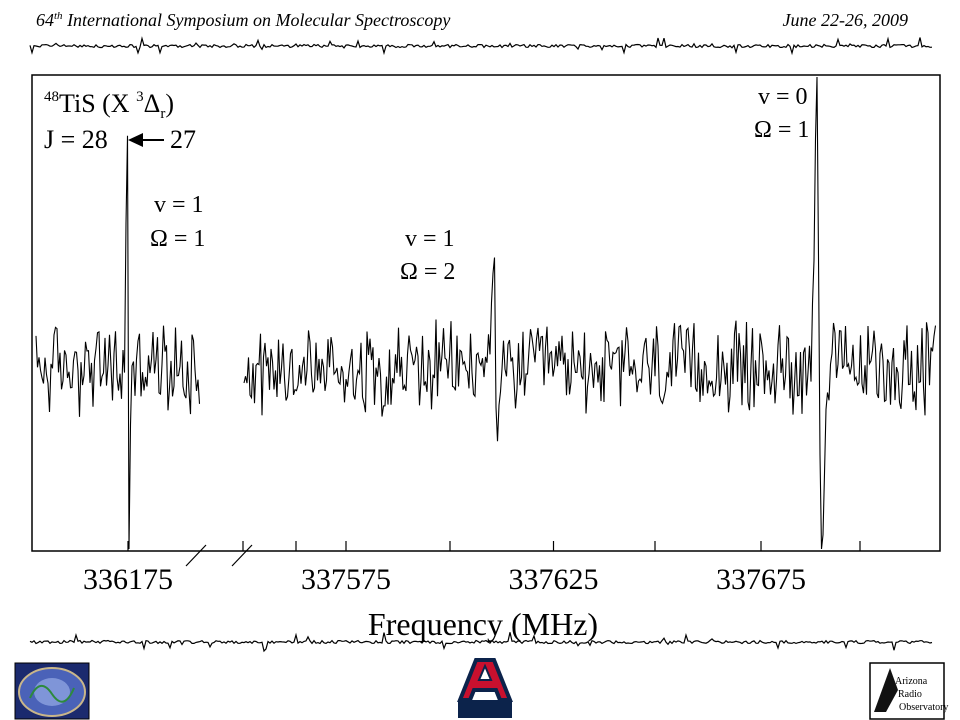 This screenshot has height=720, width=960. What do you see at coordinates (177, 239) in the screenshot?
I see `line1-omega-label: Ω = 1` at bounding box center [177, 239].